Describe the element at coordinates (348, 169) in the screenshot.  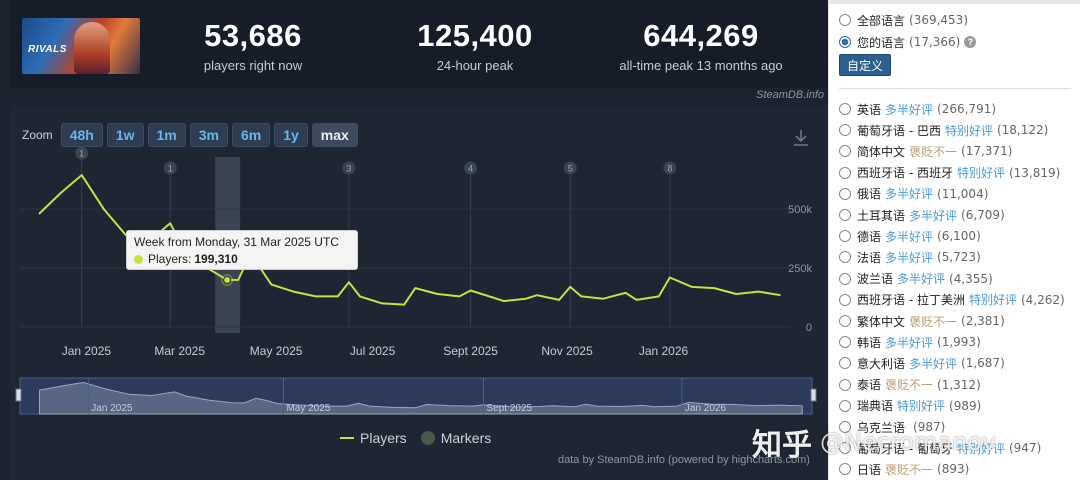
I see `marker-label: 3` at that location.